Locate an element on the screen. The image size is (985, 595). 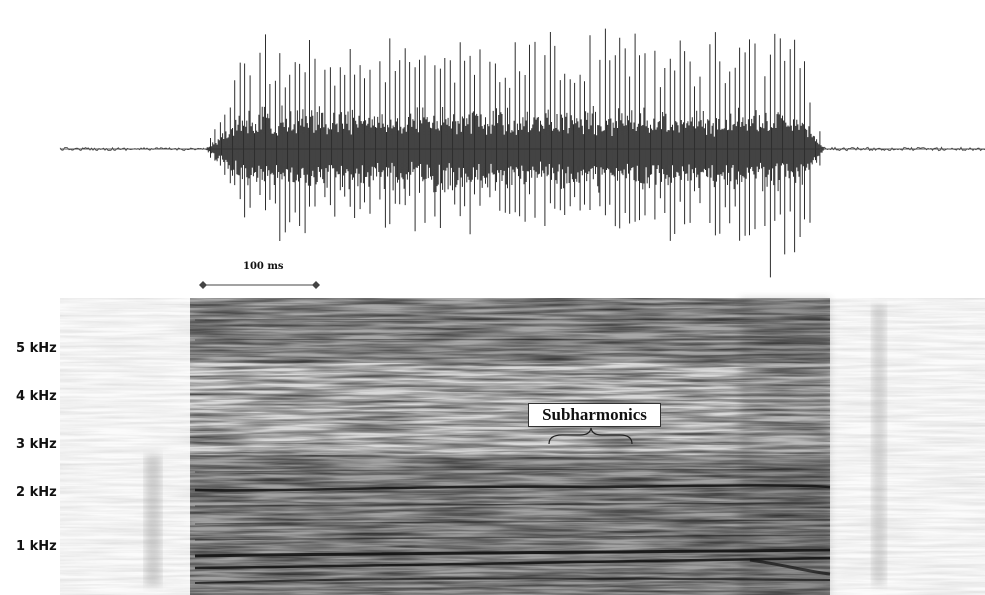
time-scale-bar is located at coordinates (259, 285).